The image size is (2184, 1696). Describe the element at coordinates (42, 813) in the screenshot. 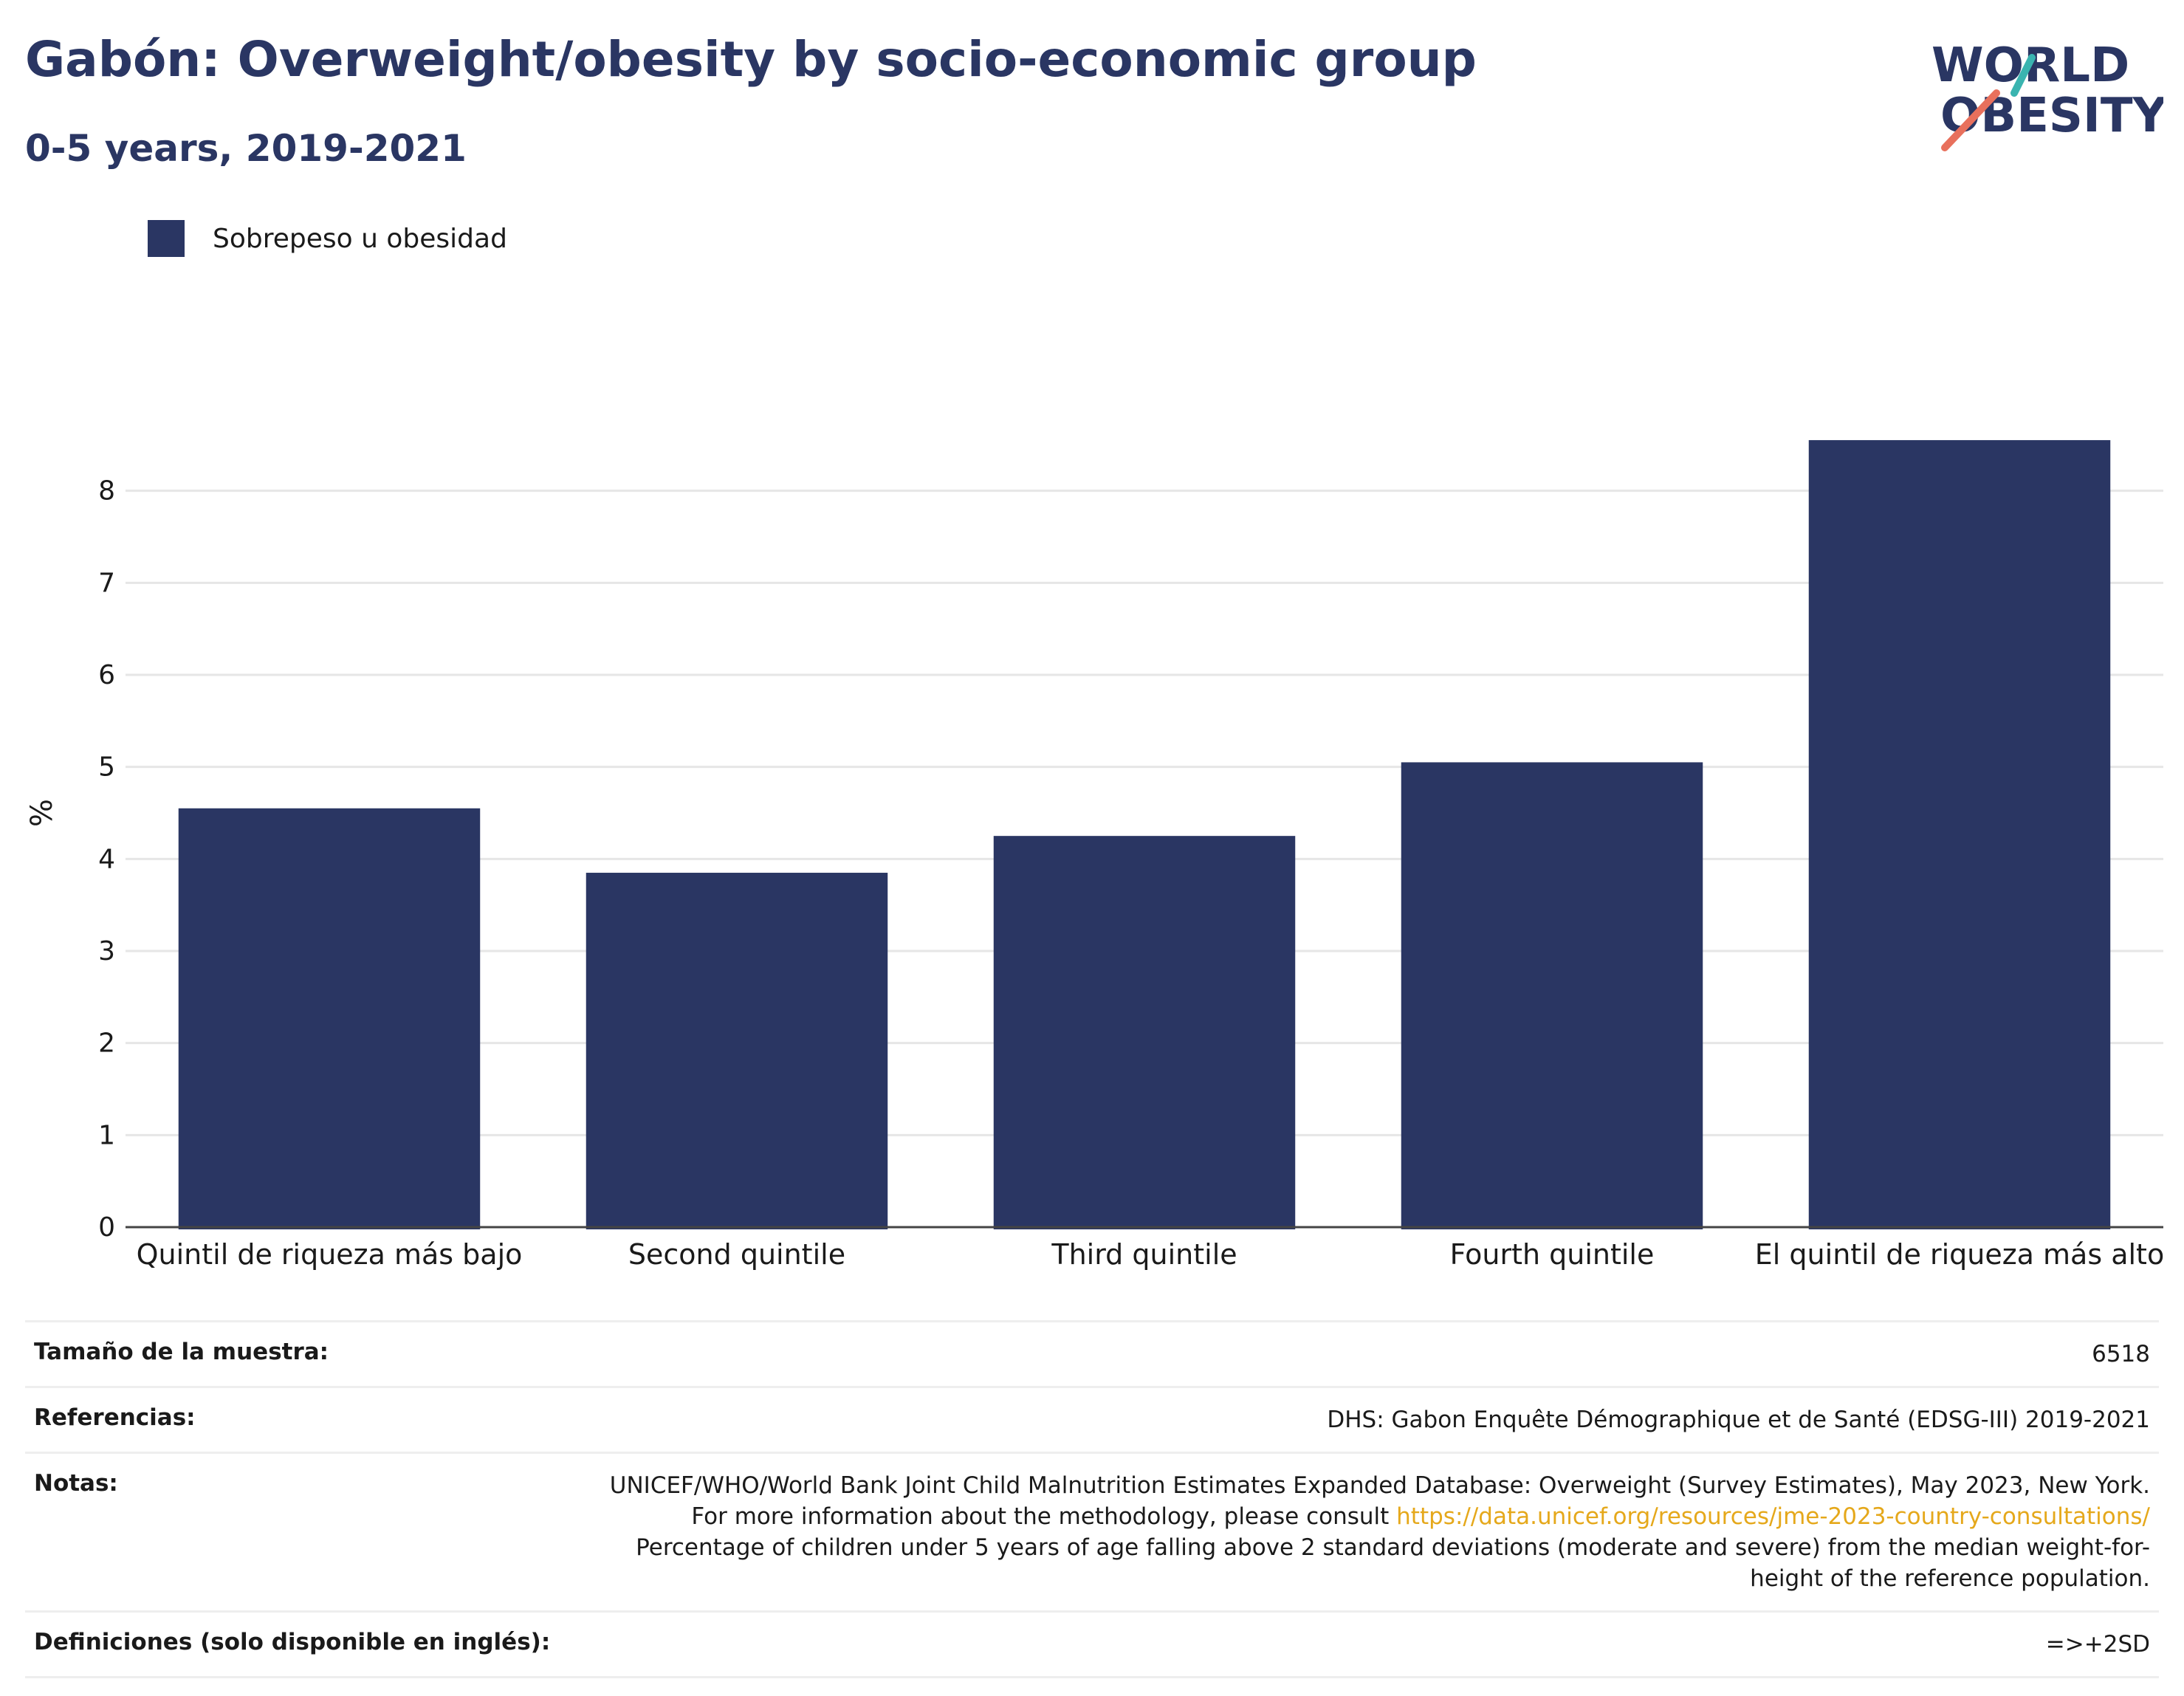

I see `y-axis-label: %` at that location.